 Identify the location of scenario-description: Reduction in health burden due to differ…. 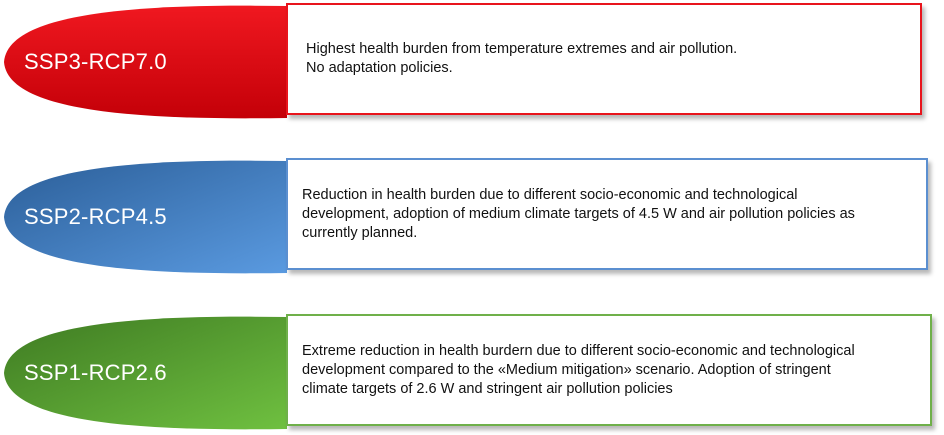
(578, 214).